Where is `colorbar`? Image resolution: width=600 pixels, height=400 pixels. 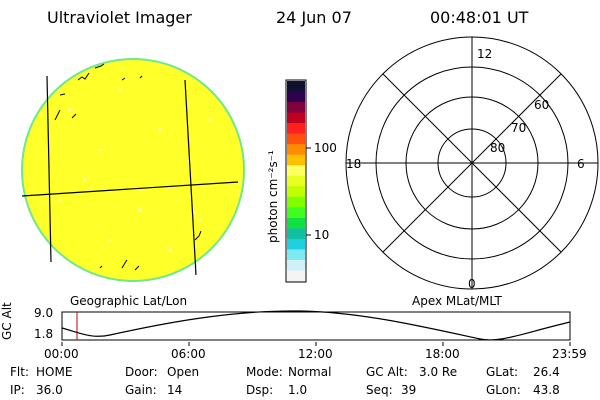
colorbar is located at coordinates (298, 181).